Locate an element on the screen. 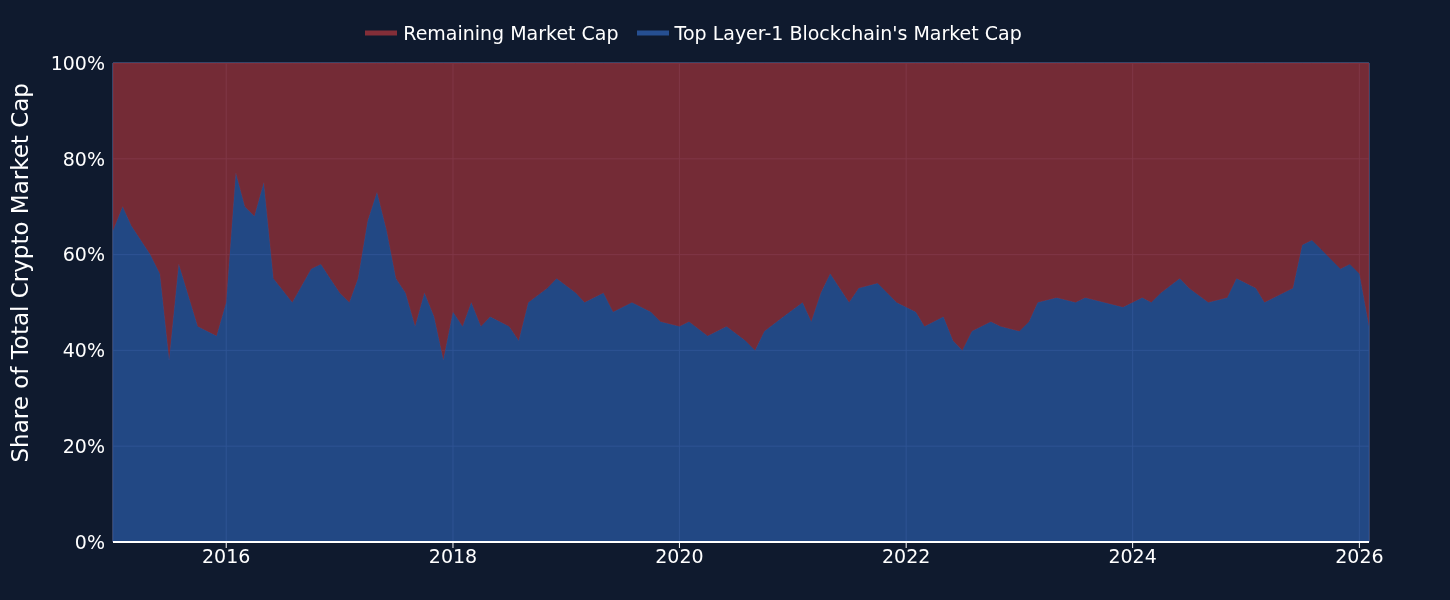 The image size is (1450, 600). x-tick-label: 2016 is located at coordinates (226, 556).